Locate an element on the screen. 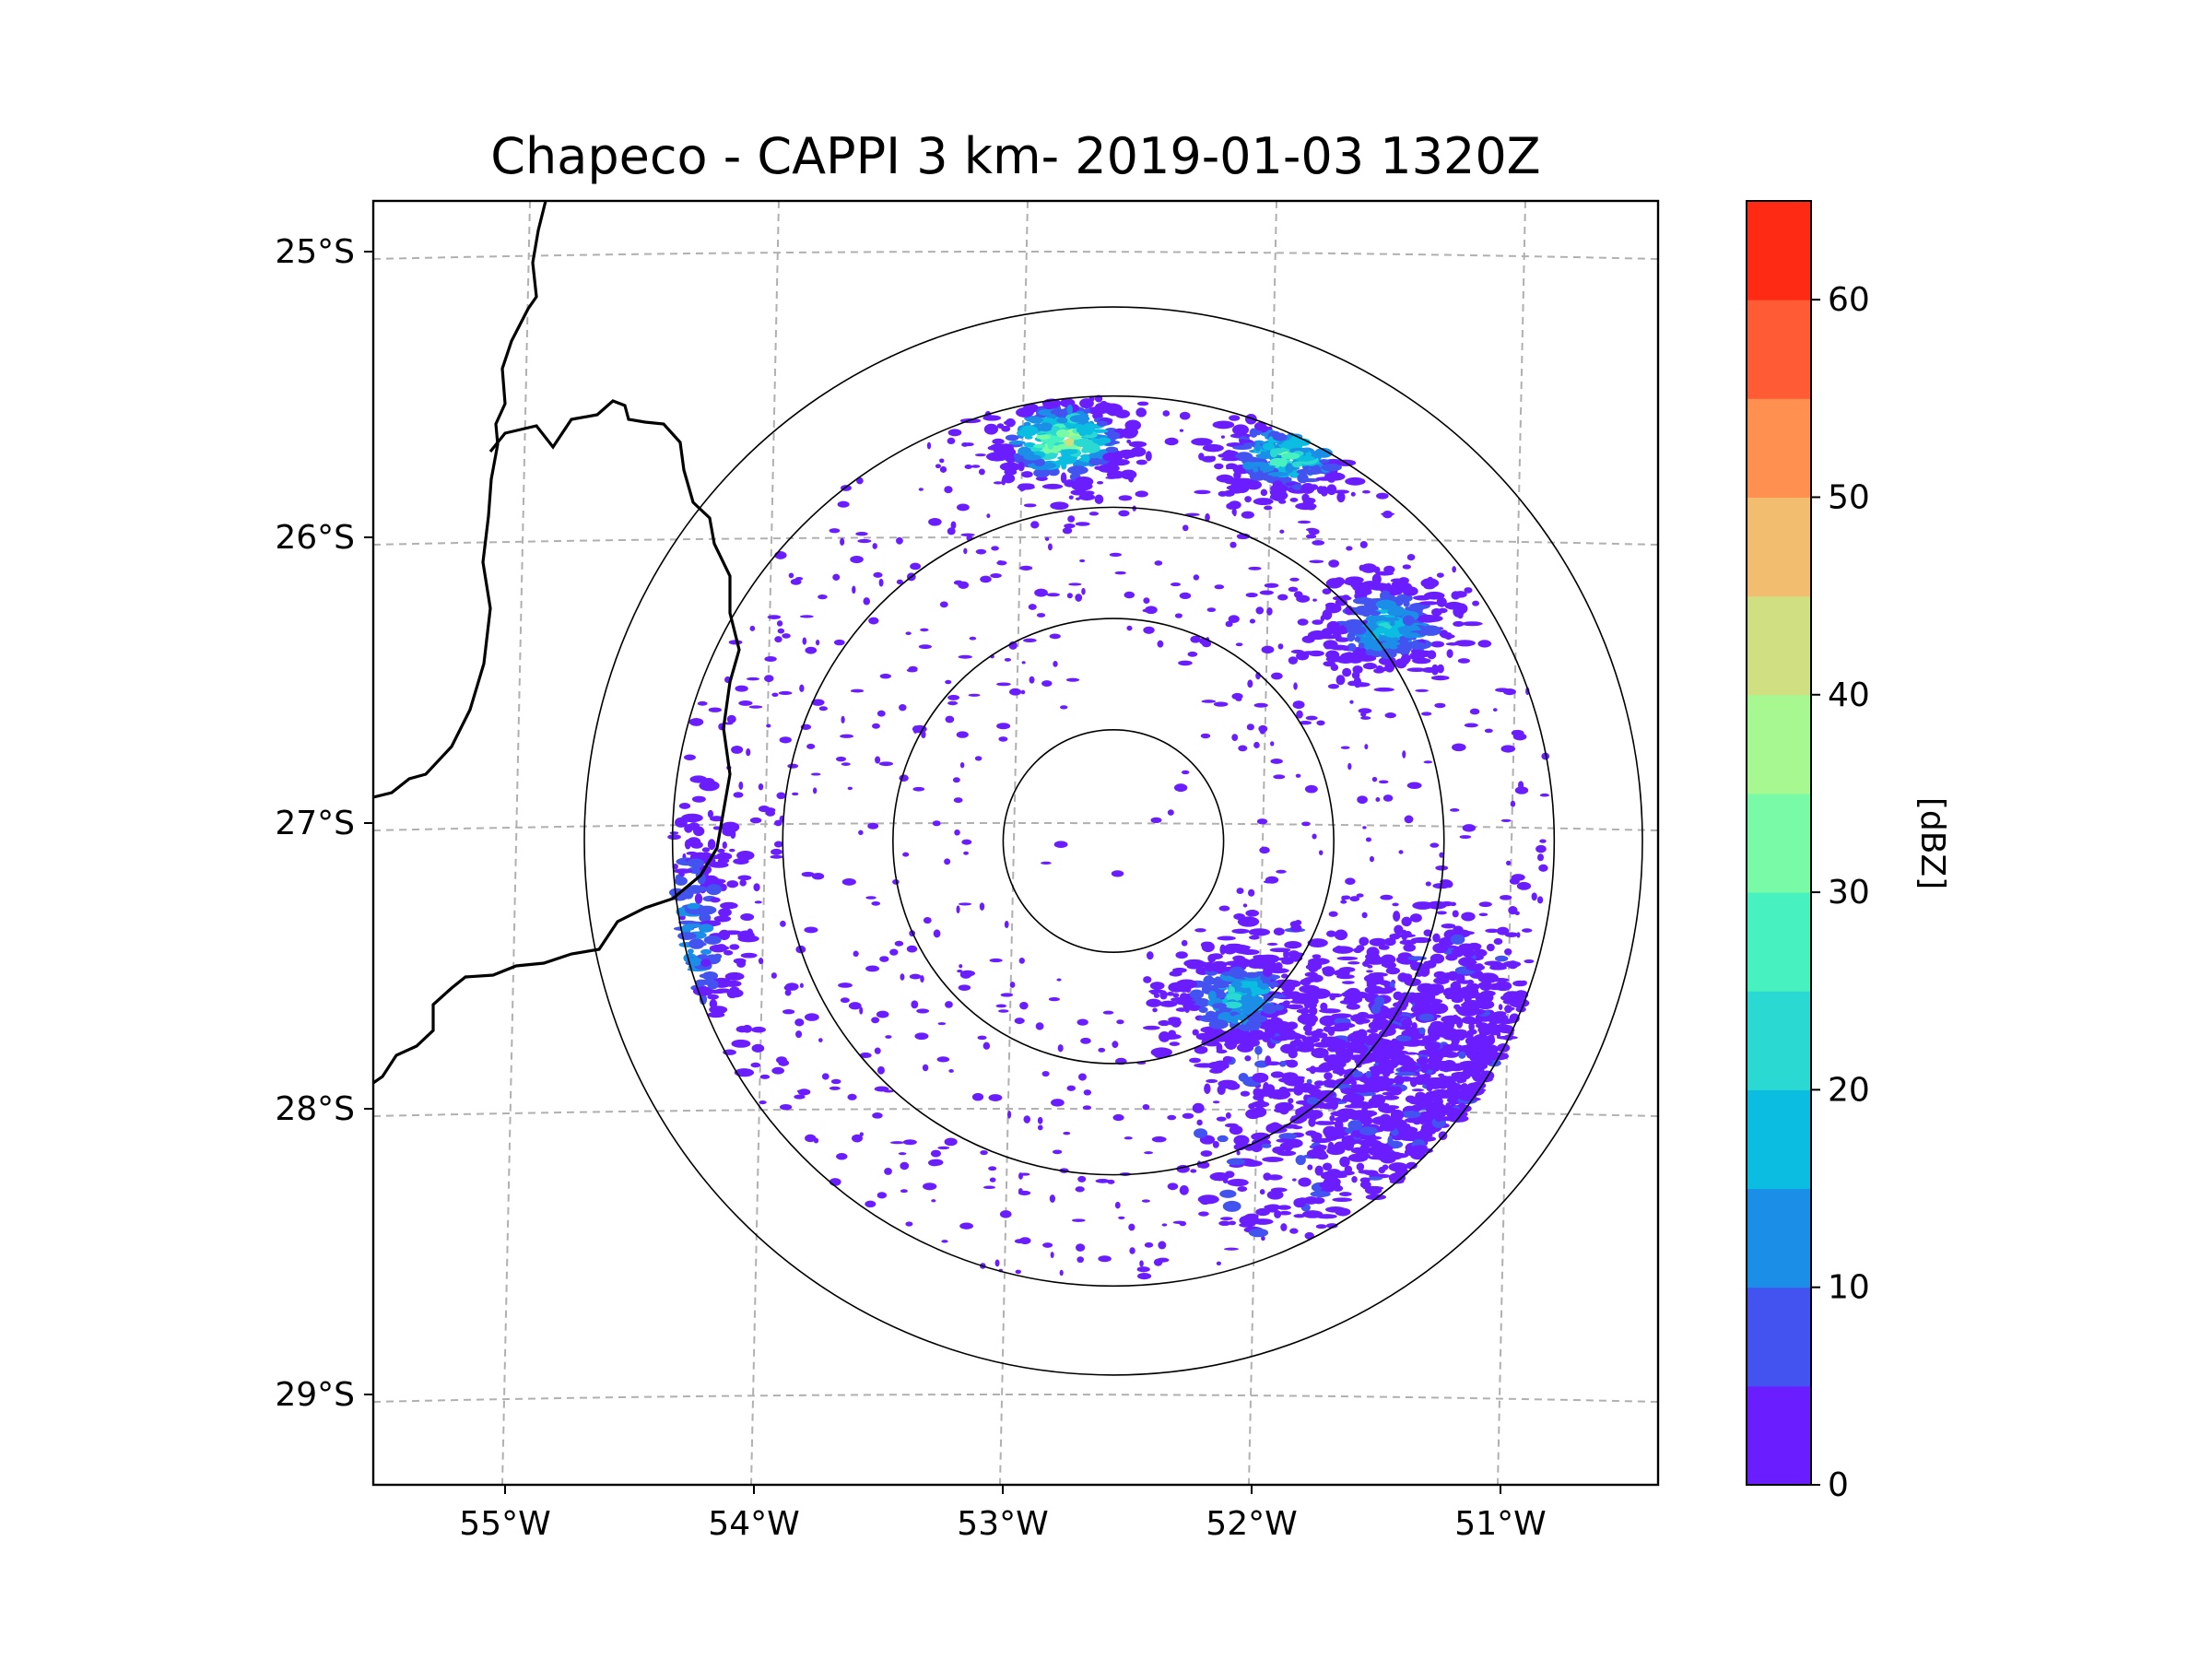 The height and width of the screenshot is (1659, 2212). x-tick-label-2: 53°W is located at coordinates (1002, 1524).